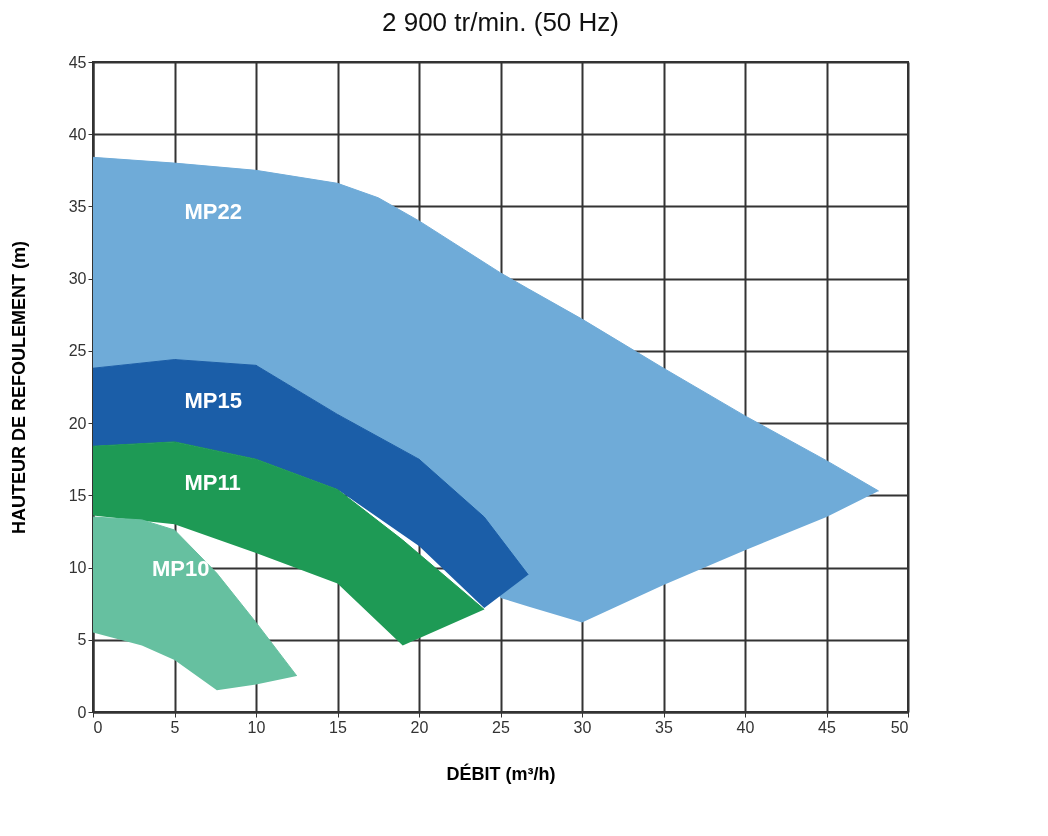  I want to click on series-label: MP22, so click(213, 211).